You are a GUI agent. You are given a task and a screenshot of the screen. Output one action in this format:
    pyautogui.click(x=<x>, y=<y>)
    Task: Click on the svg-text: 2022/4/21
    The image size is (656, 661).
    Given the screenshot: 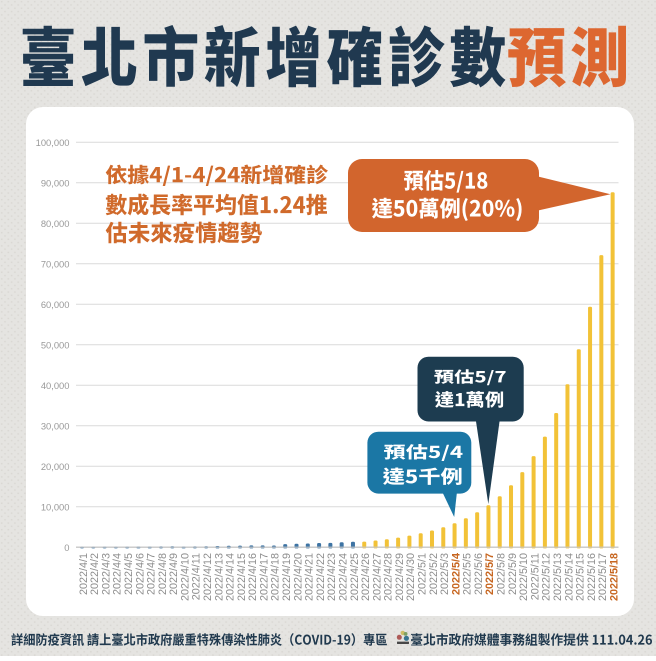 What is the action you would take?
    pyautogui.click(x=310, y=577)
    